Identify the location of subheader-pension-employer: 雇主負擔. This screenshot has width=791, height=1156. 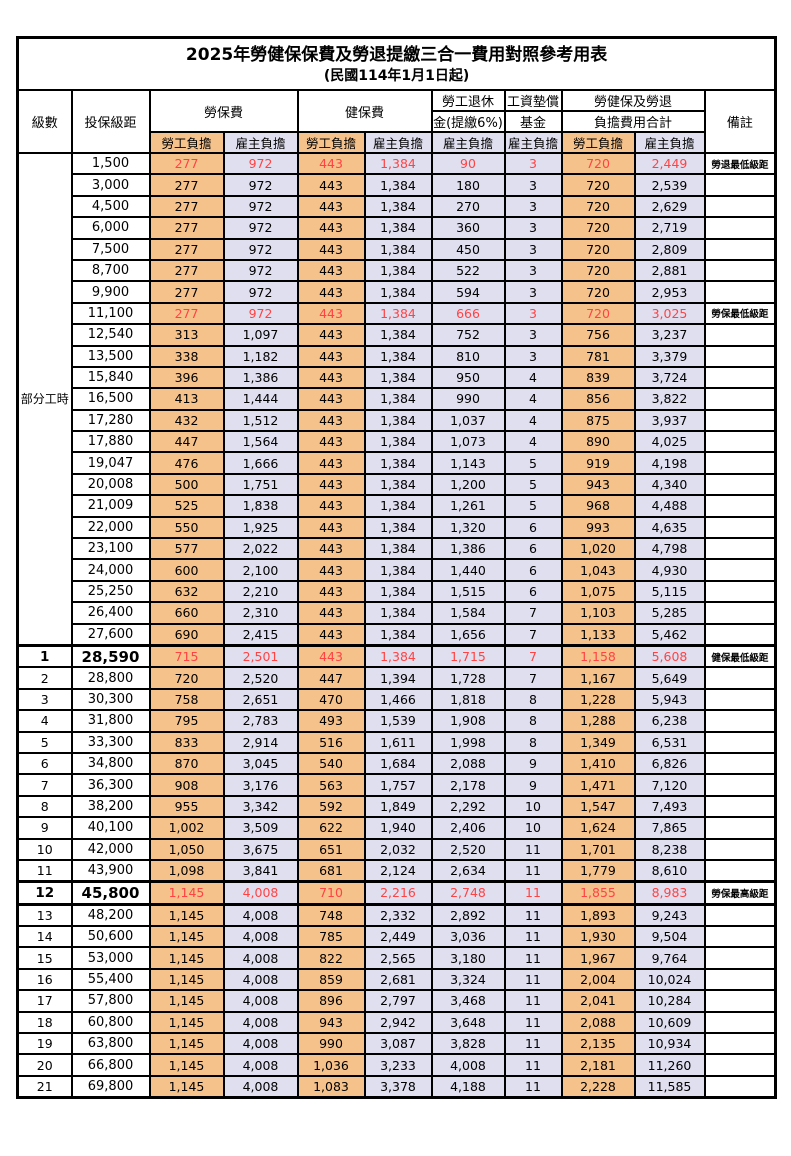
(468, 142).